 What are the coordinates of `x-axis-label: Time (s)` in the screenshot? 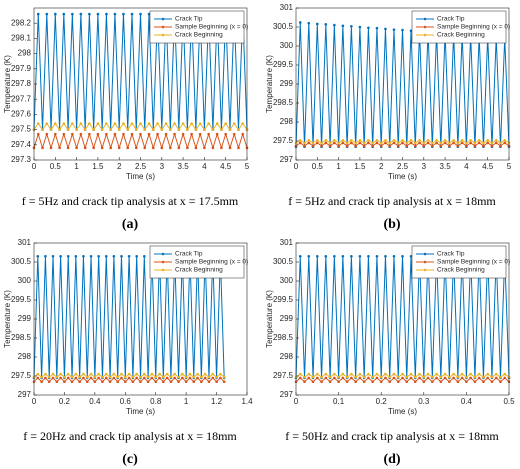 It's located at (402, 176).